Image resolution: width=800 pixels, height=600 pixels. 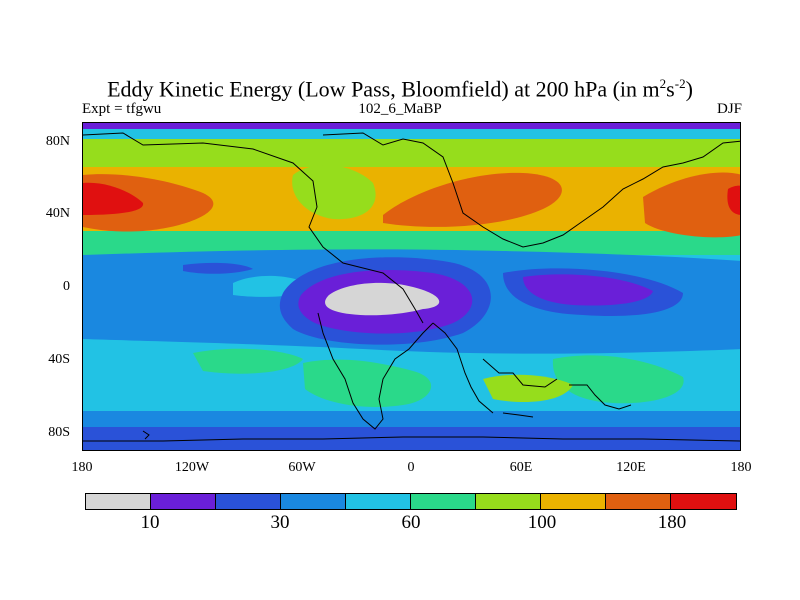 What do you see at coordinates (57, 141) in the screenshot?
I see `y-tick-label: 80N` at bounding box center [57, 141].